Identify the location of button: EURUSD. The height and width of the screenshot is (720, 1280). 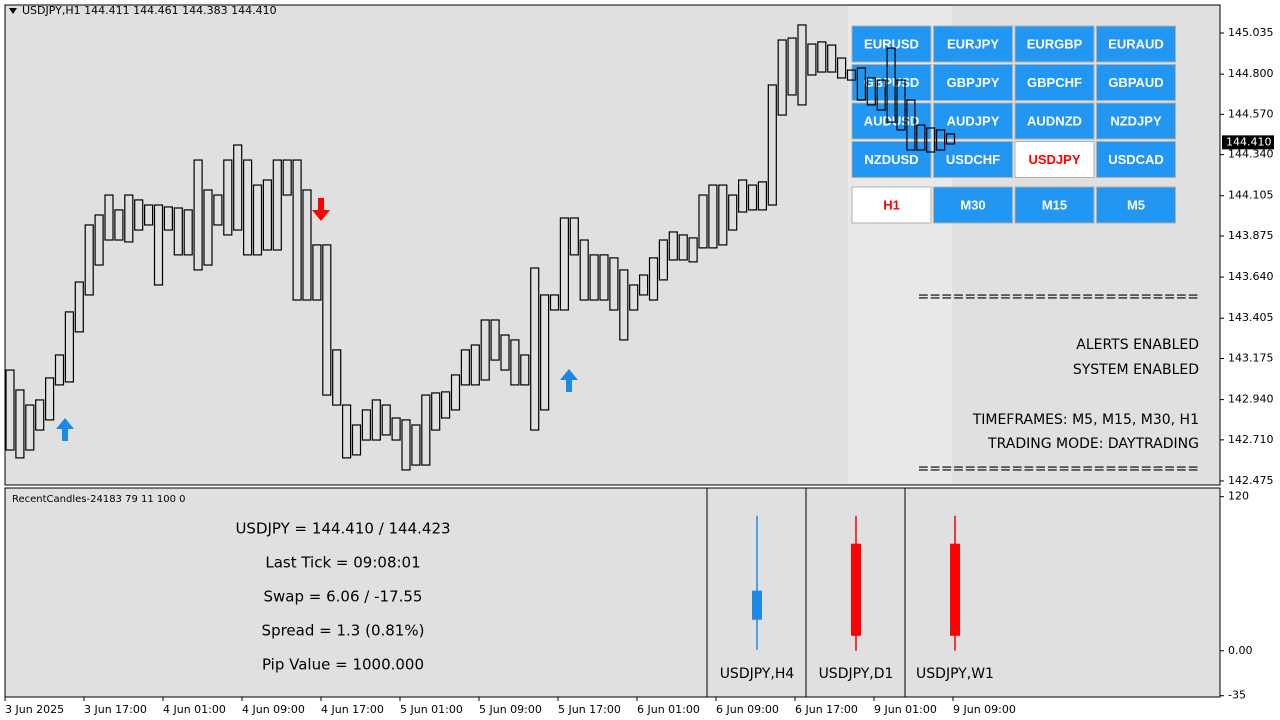
(891, 44).